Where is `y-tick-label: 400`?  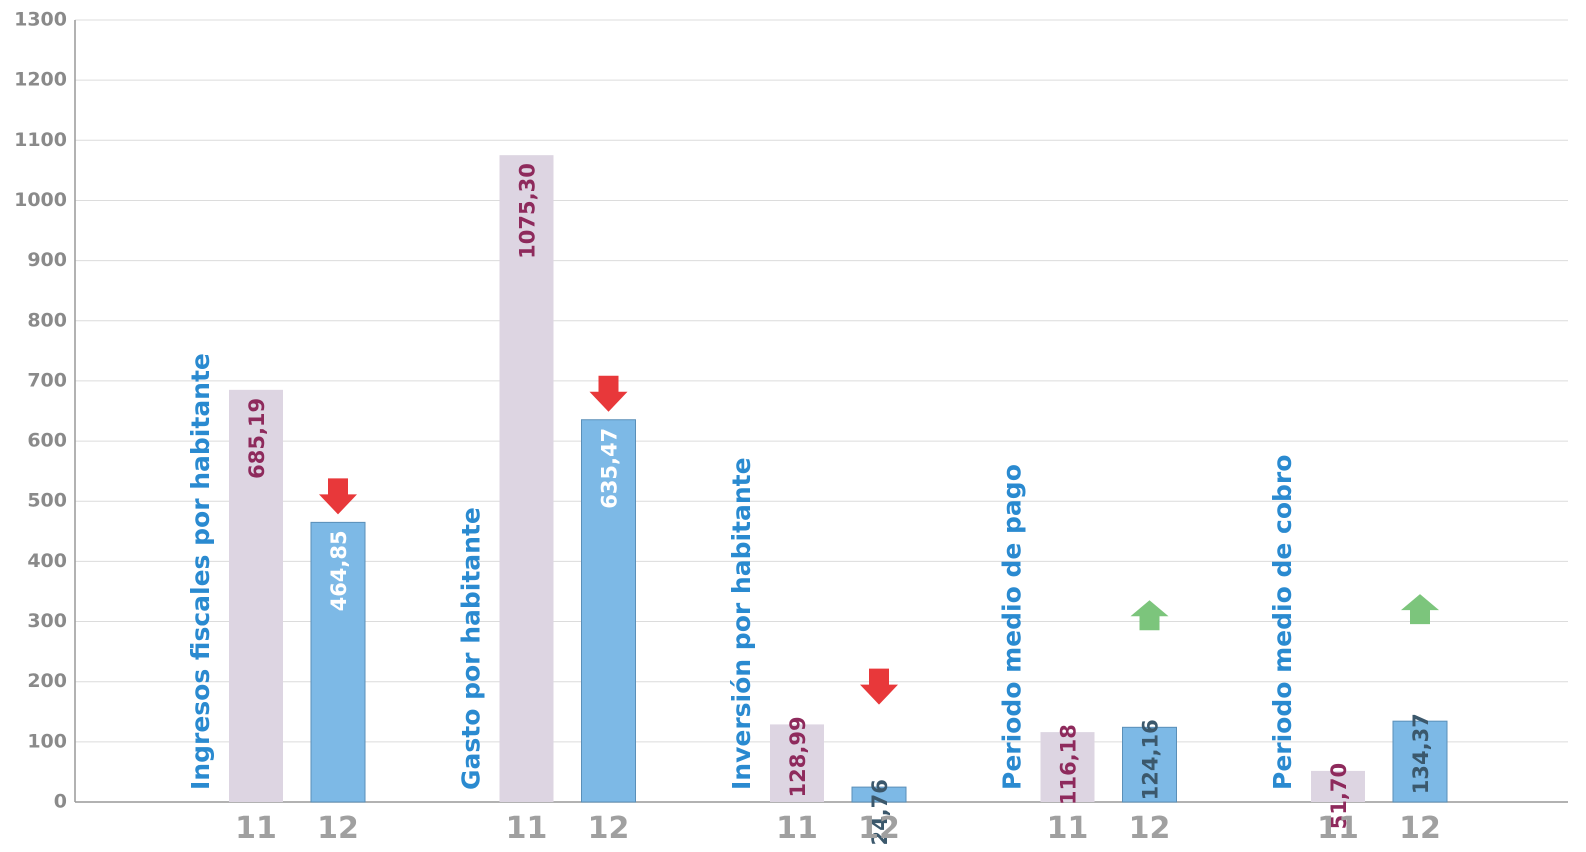
y-tick-label: 400 is located at coordinates (47, 561).